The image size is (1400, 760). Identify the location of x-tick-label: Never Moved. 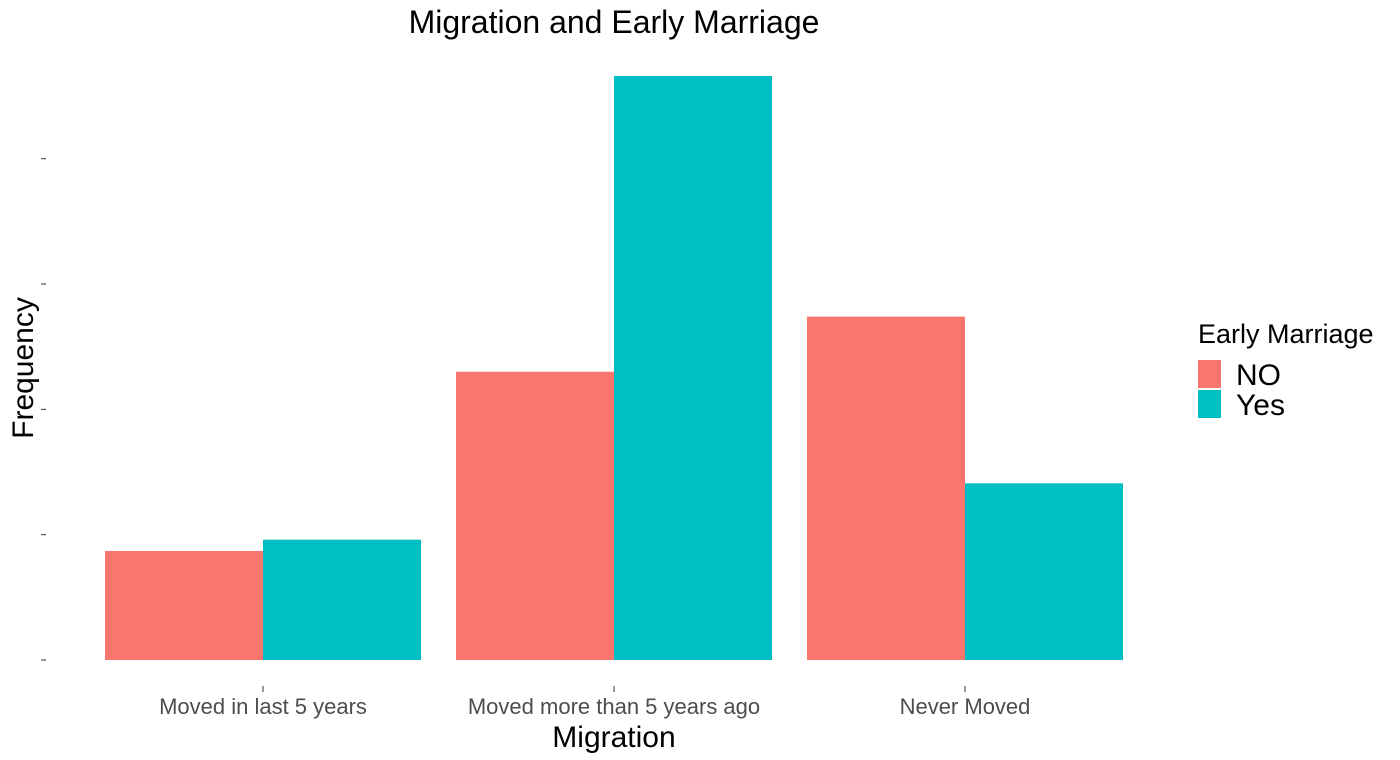
(965, 706).